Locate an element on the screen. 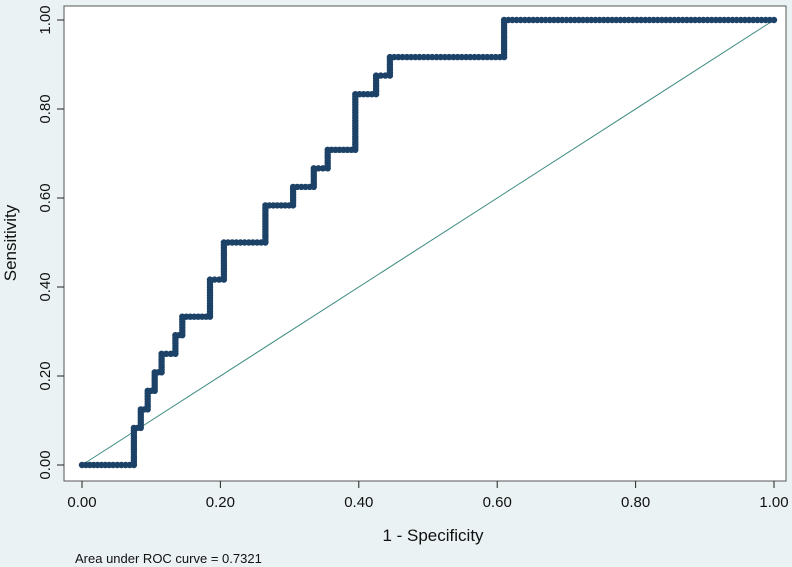 This screenshot has height=567, width=792. y-tick-label: 0.00 is located at coordinates (45, 464).